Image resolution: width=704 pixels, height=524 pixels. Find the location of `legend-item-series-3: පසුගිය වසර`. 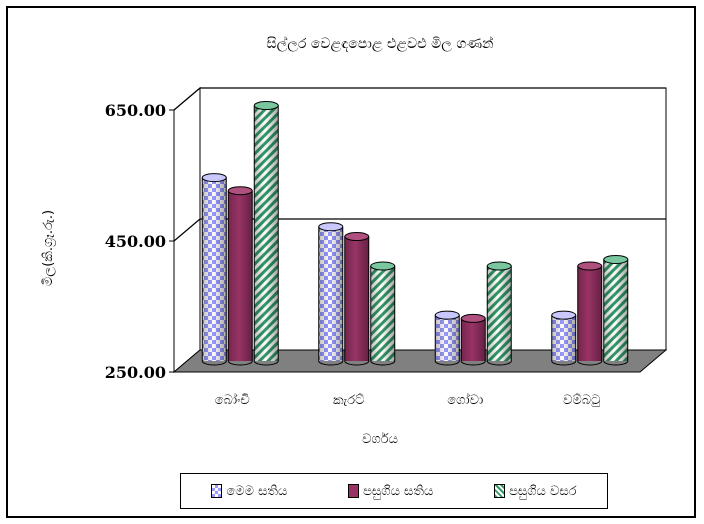

legend-item-series-3: පසුගිය වසර is located at coordinates (535, 491).